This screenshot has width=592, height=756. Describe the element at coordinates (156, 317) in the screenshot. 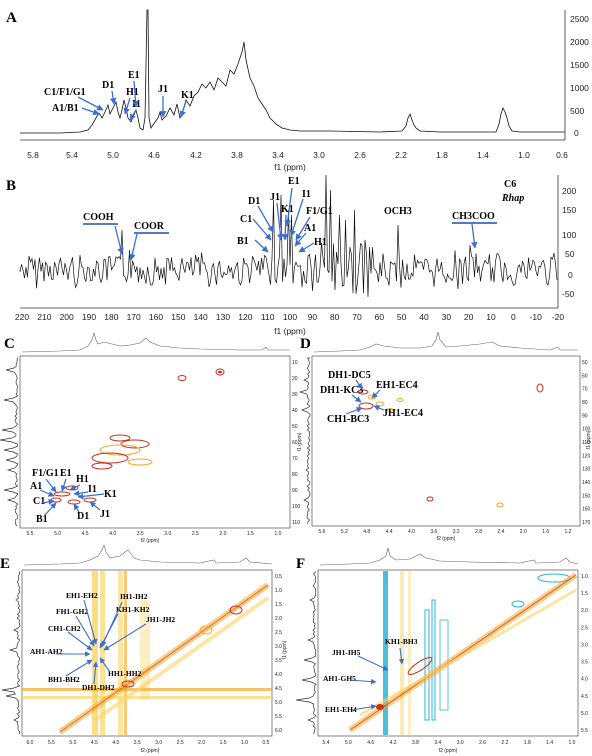

I see `panel-b-xtick: 160` at that location.